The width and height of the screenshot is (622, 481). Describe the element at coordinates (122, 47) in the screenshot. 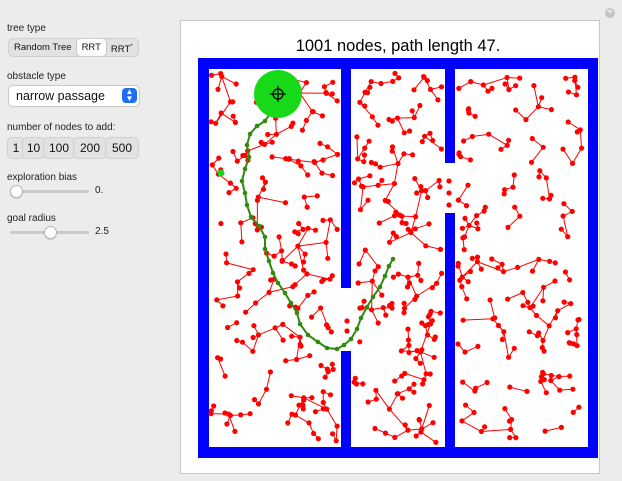

I see `tree-type-rrt-star-button: RRT*` at that location.